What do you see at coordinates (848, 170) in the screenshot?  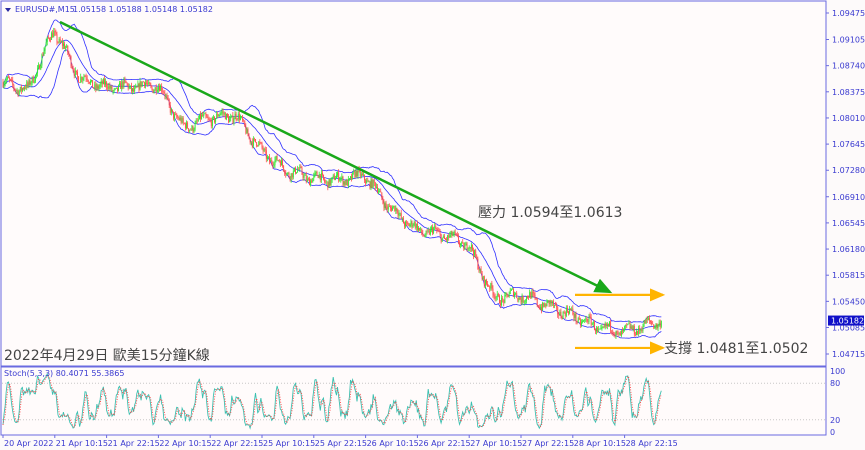 I see `price-tick-label: 1.07280` at bounding box center [848, 170].